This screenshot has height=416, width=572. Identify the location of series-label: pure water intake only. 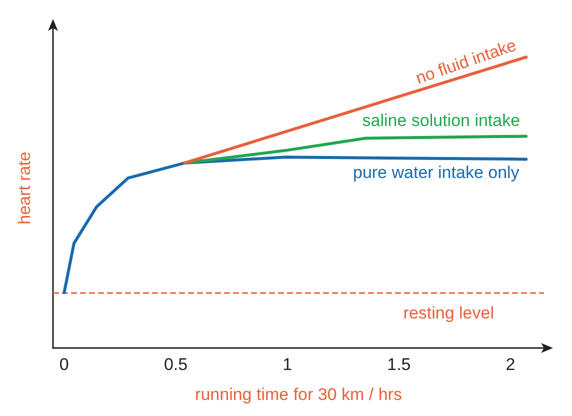
(436, 172).